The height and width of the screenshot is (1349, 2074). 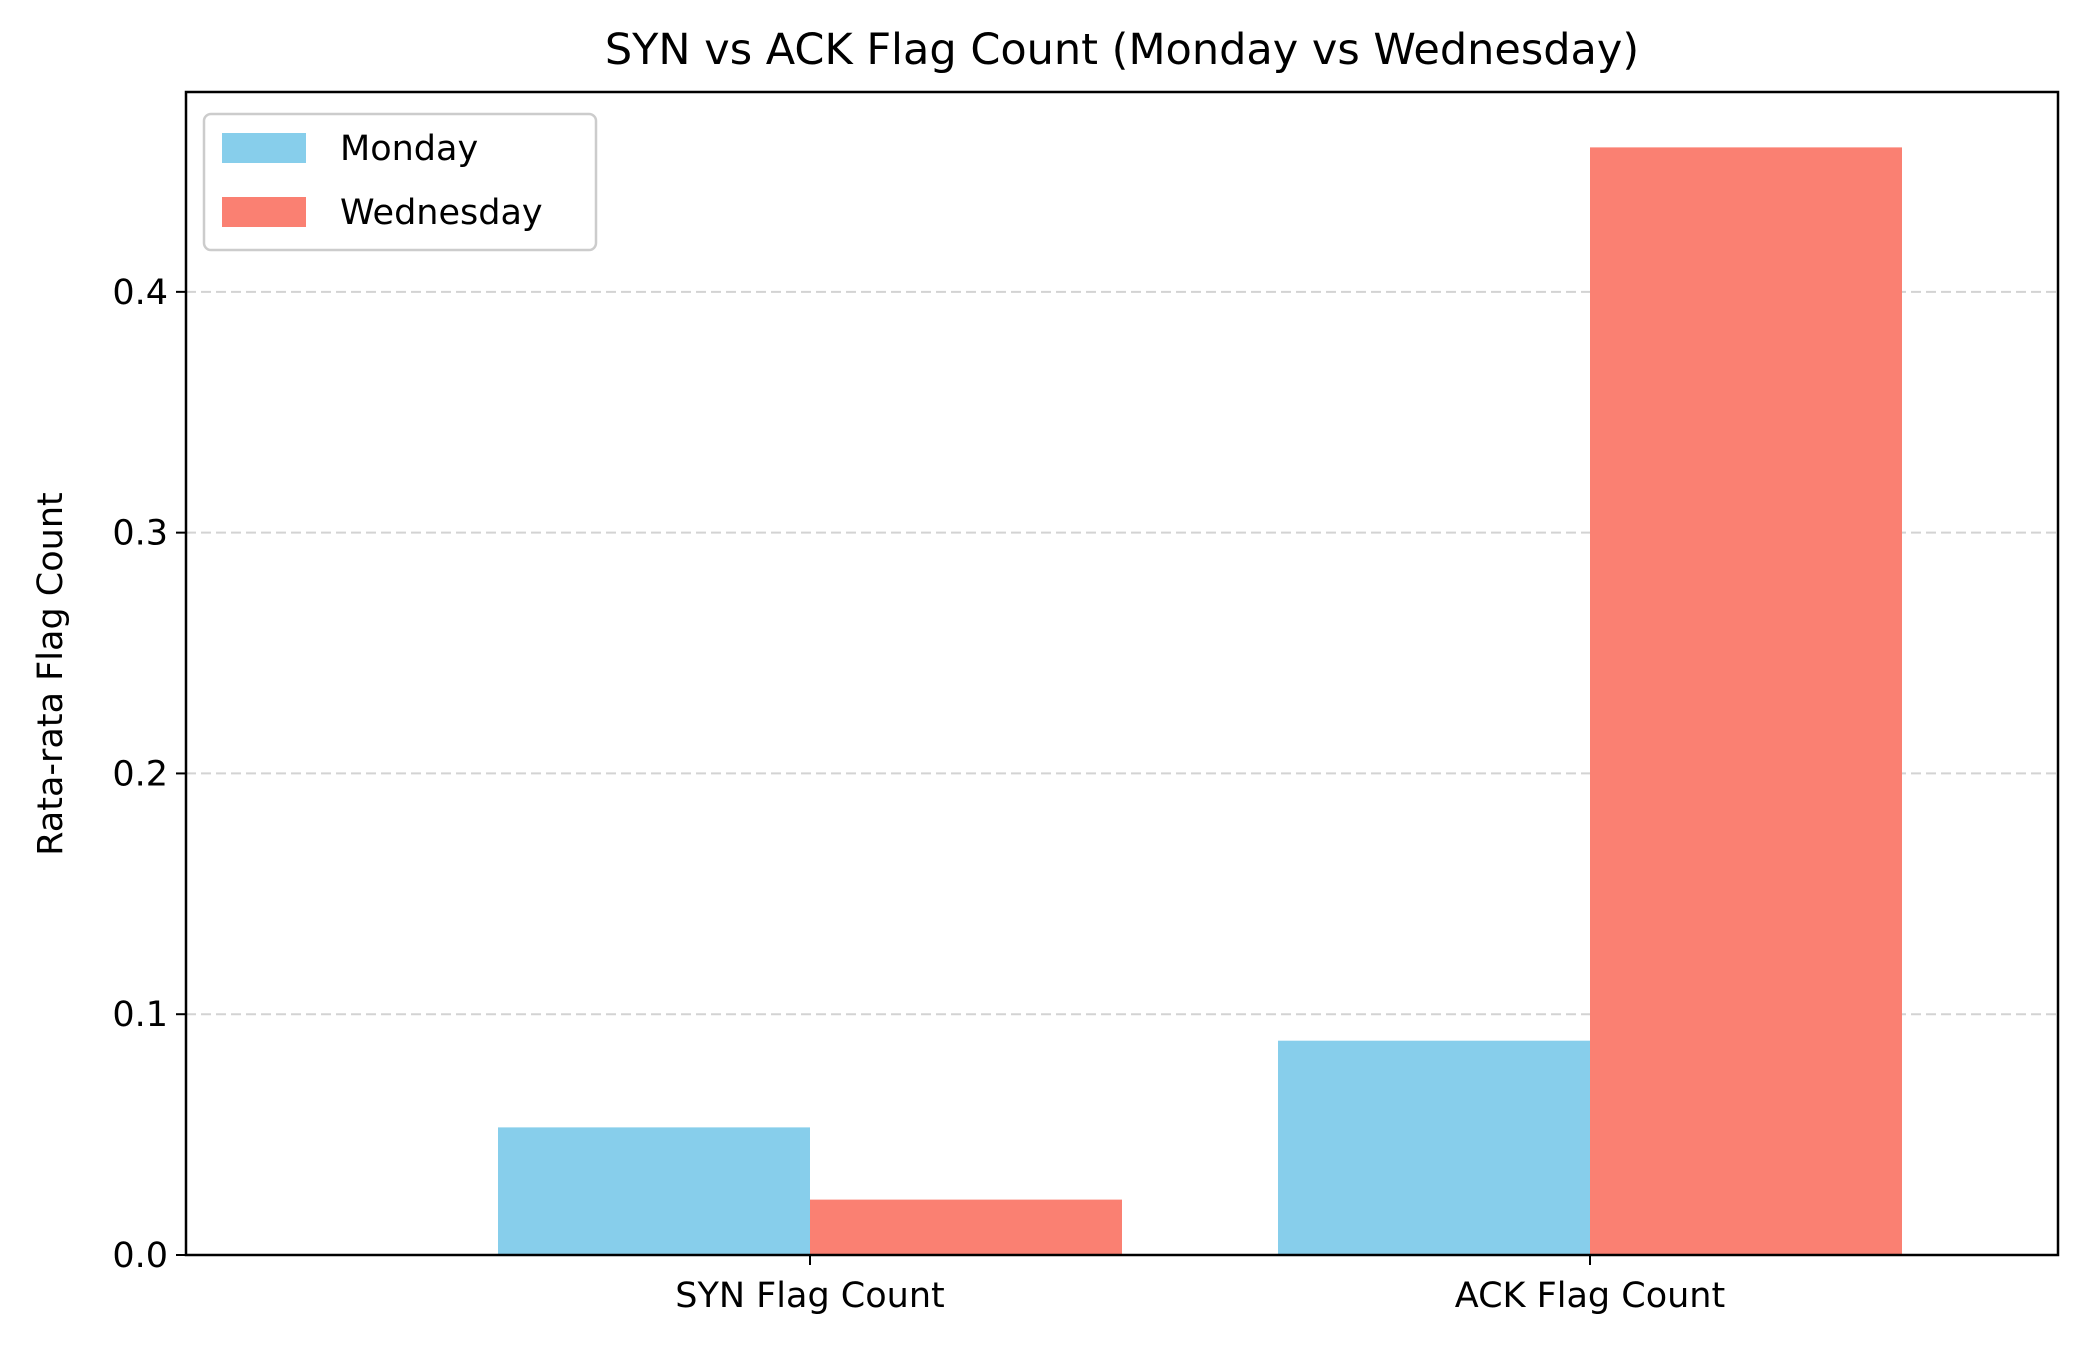 What do you see at coordinates (140, 293) in the screenshot?
I see `y-tick-label: 0.4` at bounding box center [140, 293].